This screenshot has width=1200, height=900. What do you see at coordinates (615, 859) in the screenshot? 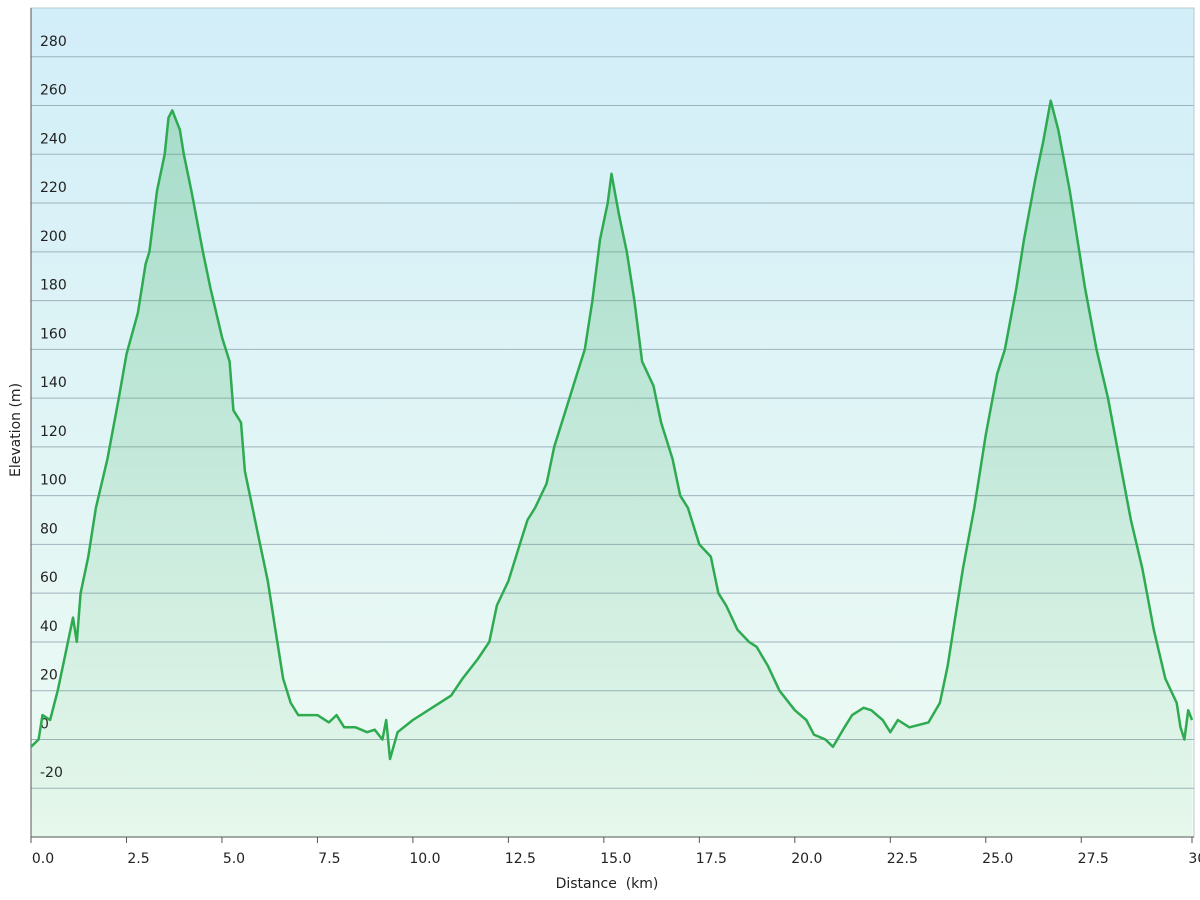
I see `x-tick-label: 15.0` at bounding box center [615, 859].